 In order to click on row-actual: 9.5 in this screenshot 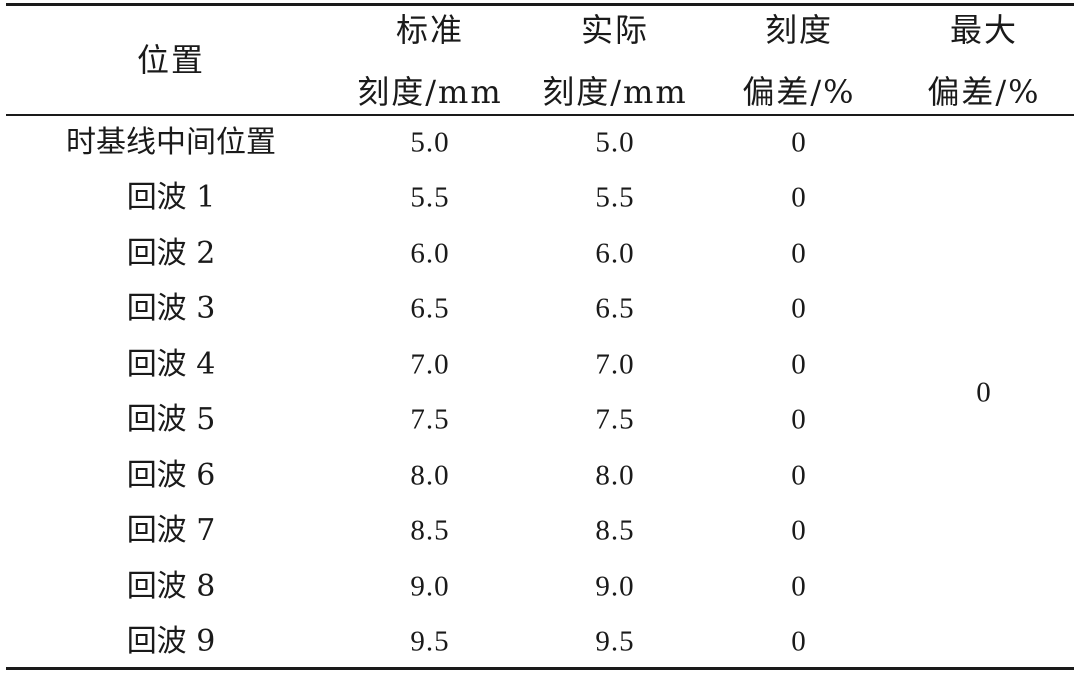, I will do `click(615, 641)`.